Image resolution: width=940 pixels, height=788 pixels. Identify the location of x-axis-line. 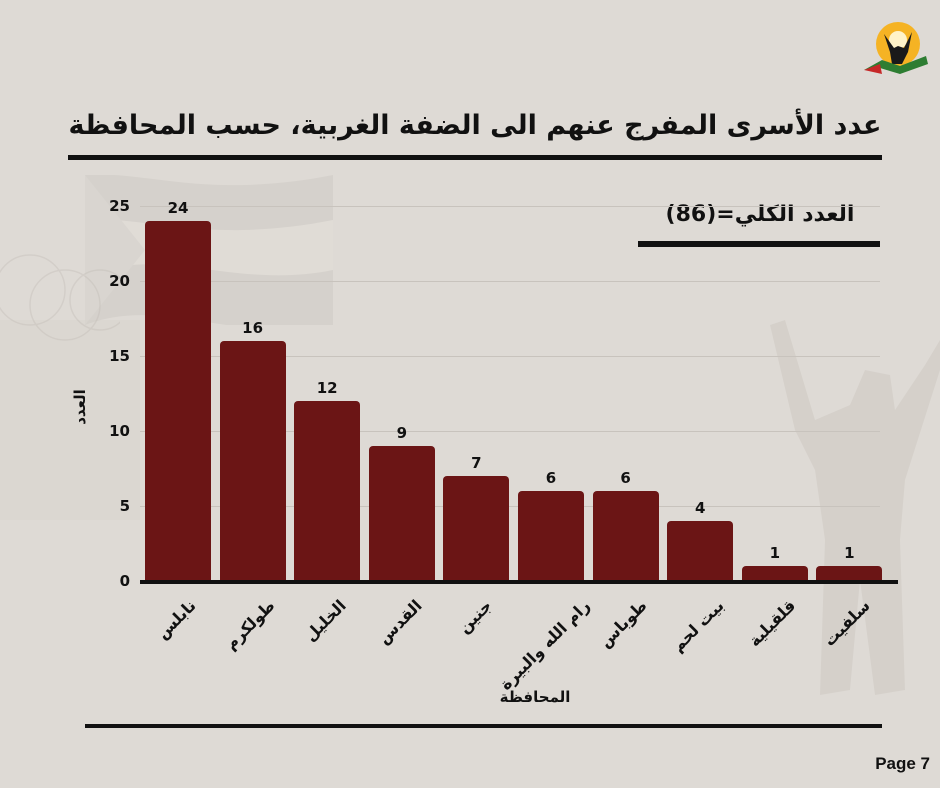
(519, 582).